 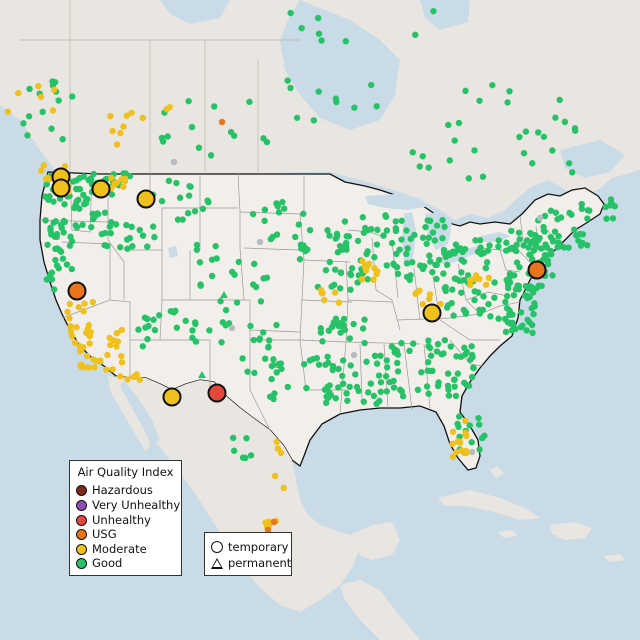 I want to click on unhealthy-swatch-icon, so click(x=81, y=520).